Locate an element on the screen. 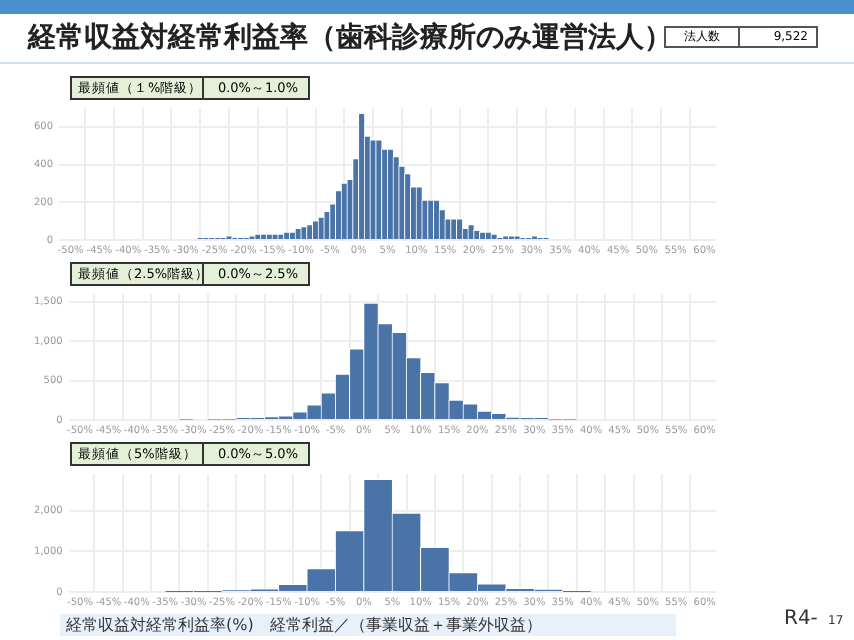  text: 経常収益対経常利益率（歯科診療所のみ運営法人） is located at coordinates (350, 38).